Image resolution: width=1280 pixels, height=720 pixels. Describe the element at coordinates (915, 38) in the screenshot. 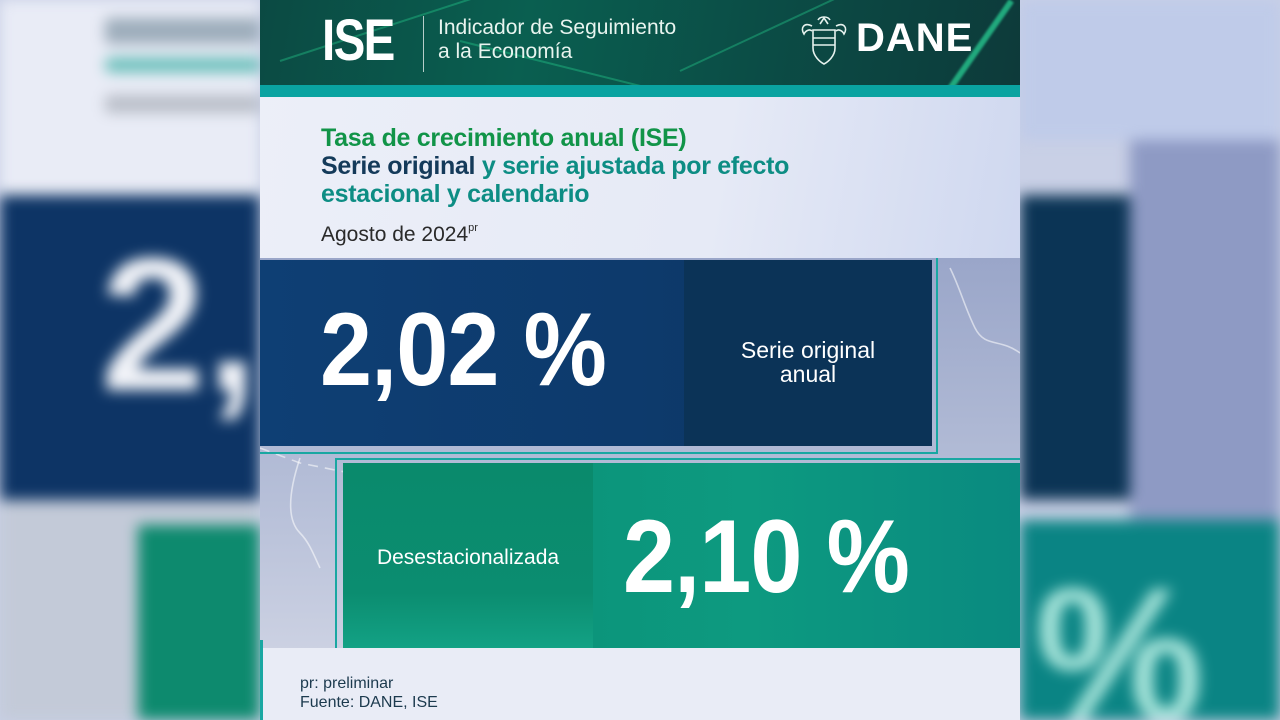

I see `dane-logo: DANE` at that location.